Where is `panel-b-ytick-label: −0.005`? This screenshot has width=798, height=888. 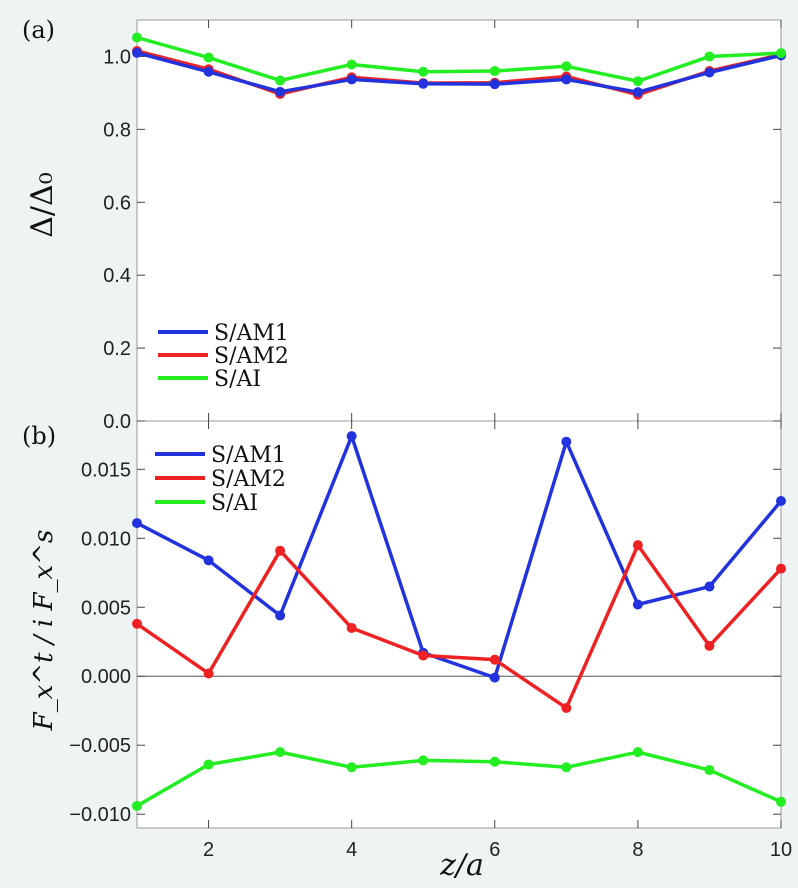
panel-b-ytick-label: −0.005 is located at coordinates (100, 746).